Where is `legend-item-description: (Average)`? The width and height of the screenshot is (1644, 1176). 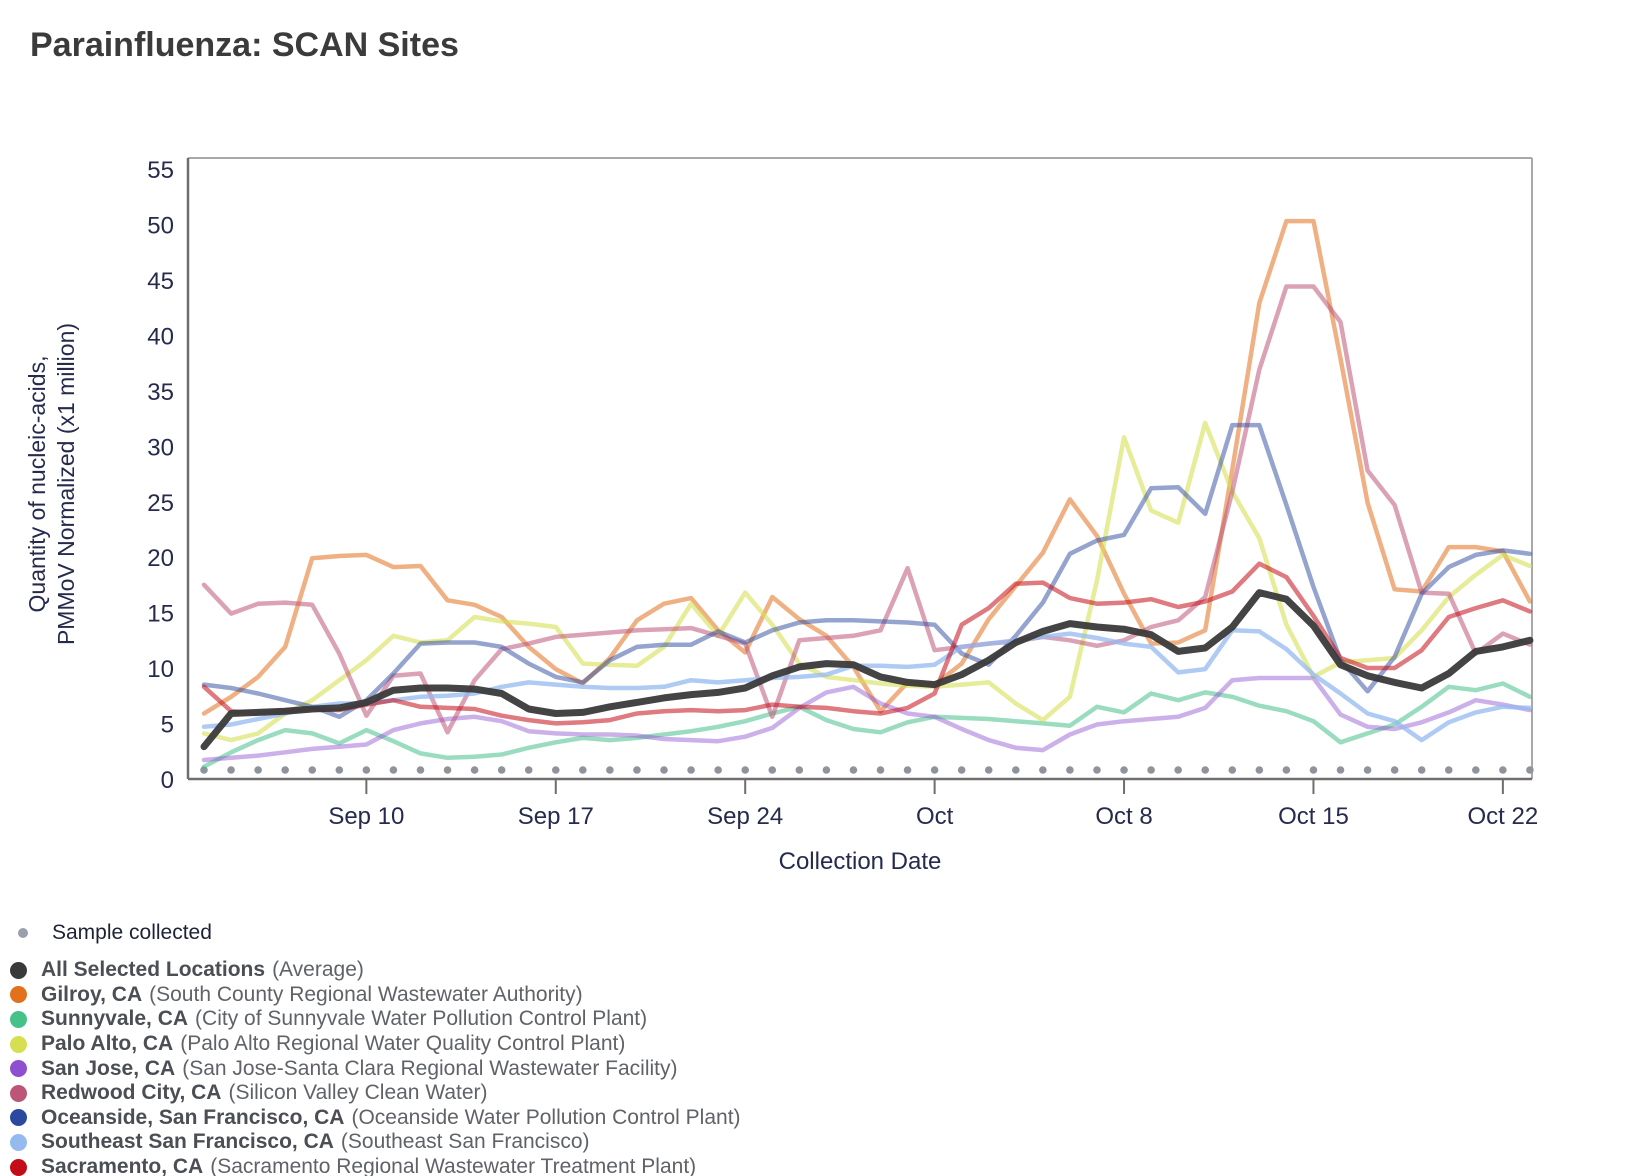 legend-item-description: (Average) is located at coordinates (318, 970).